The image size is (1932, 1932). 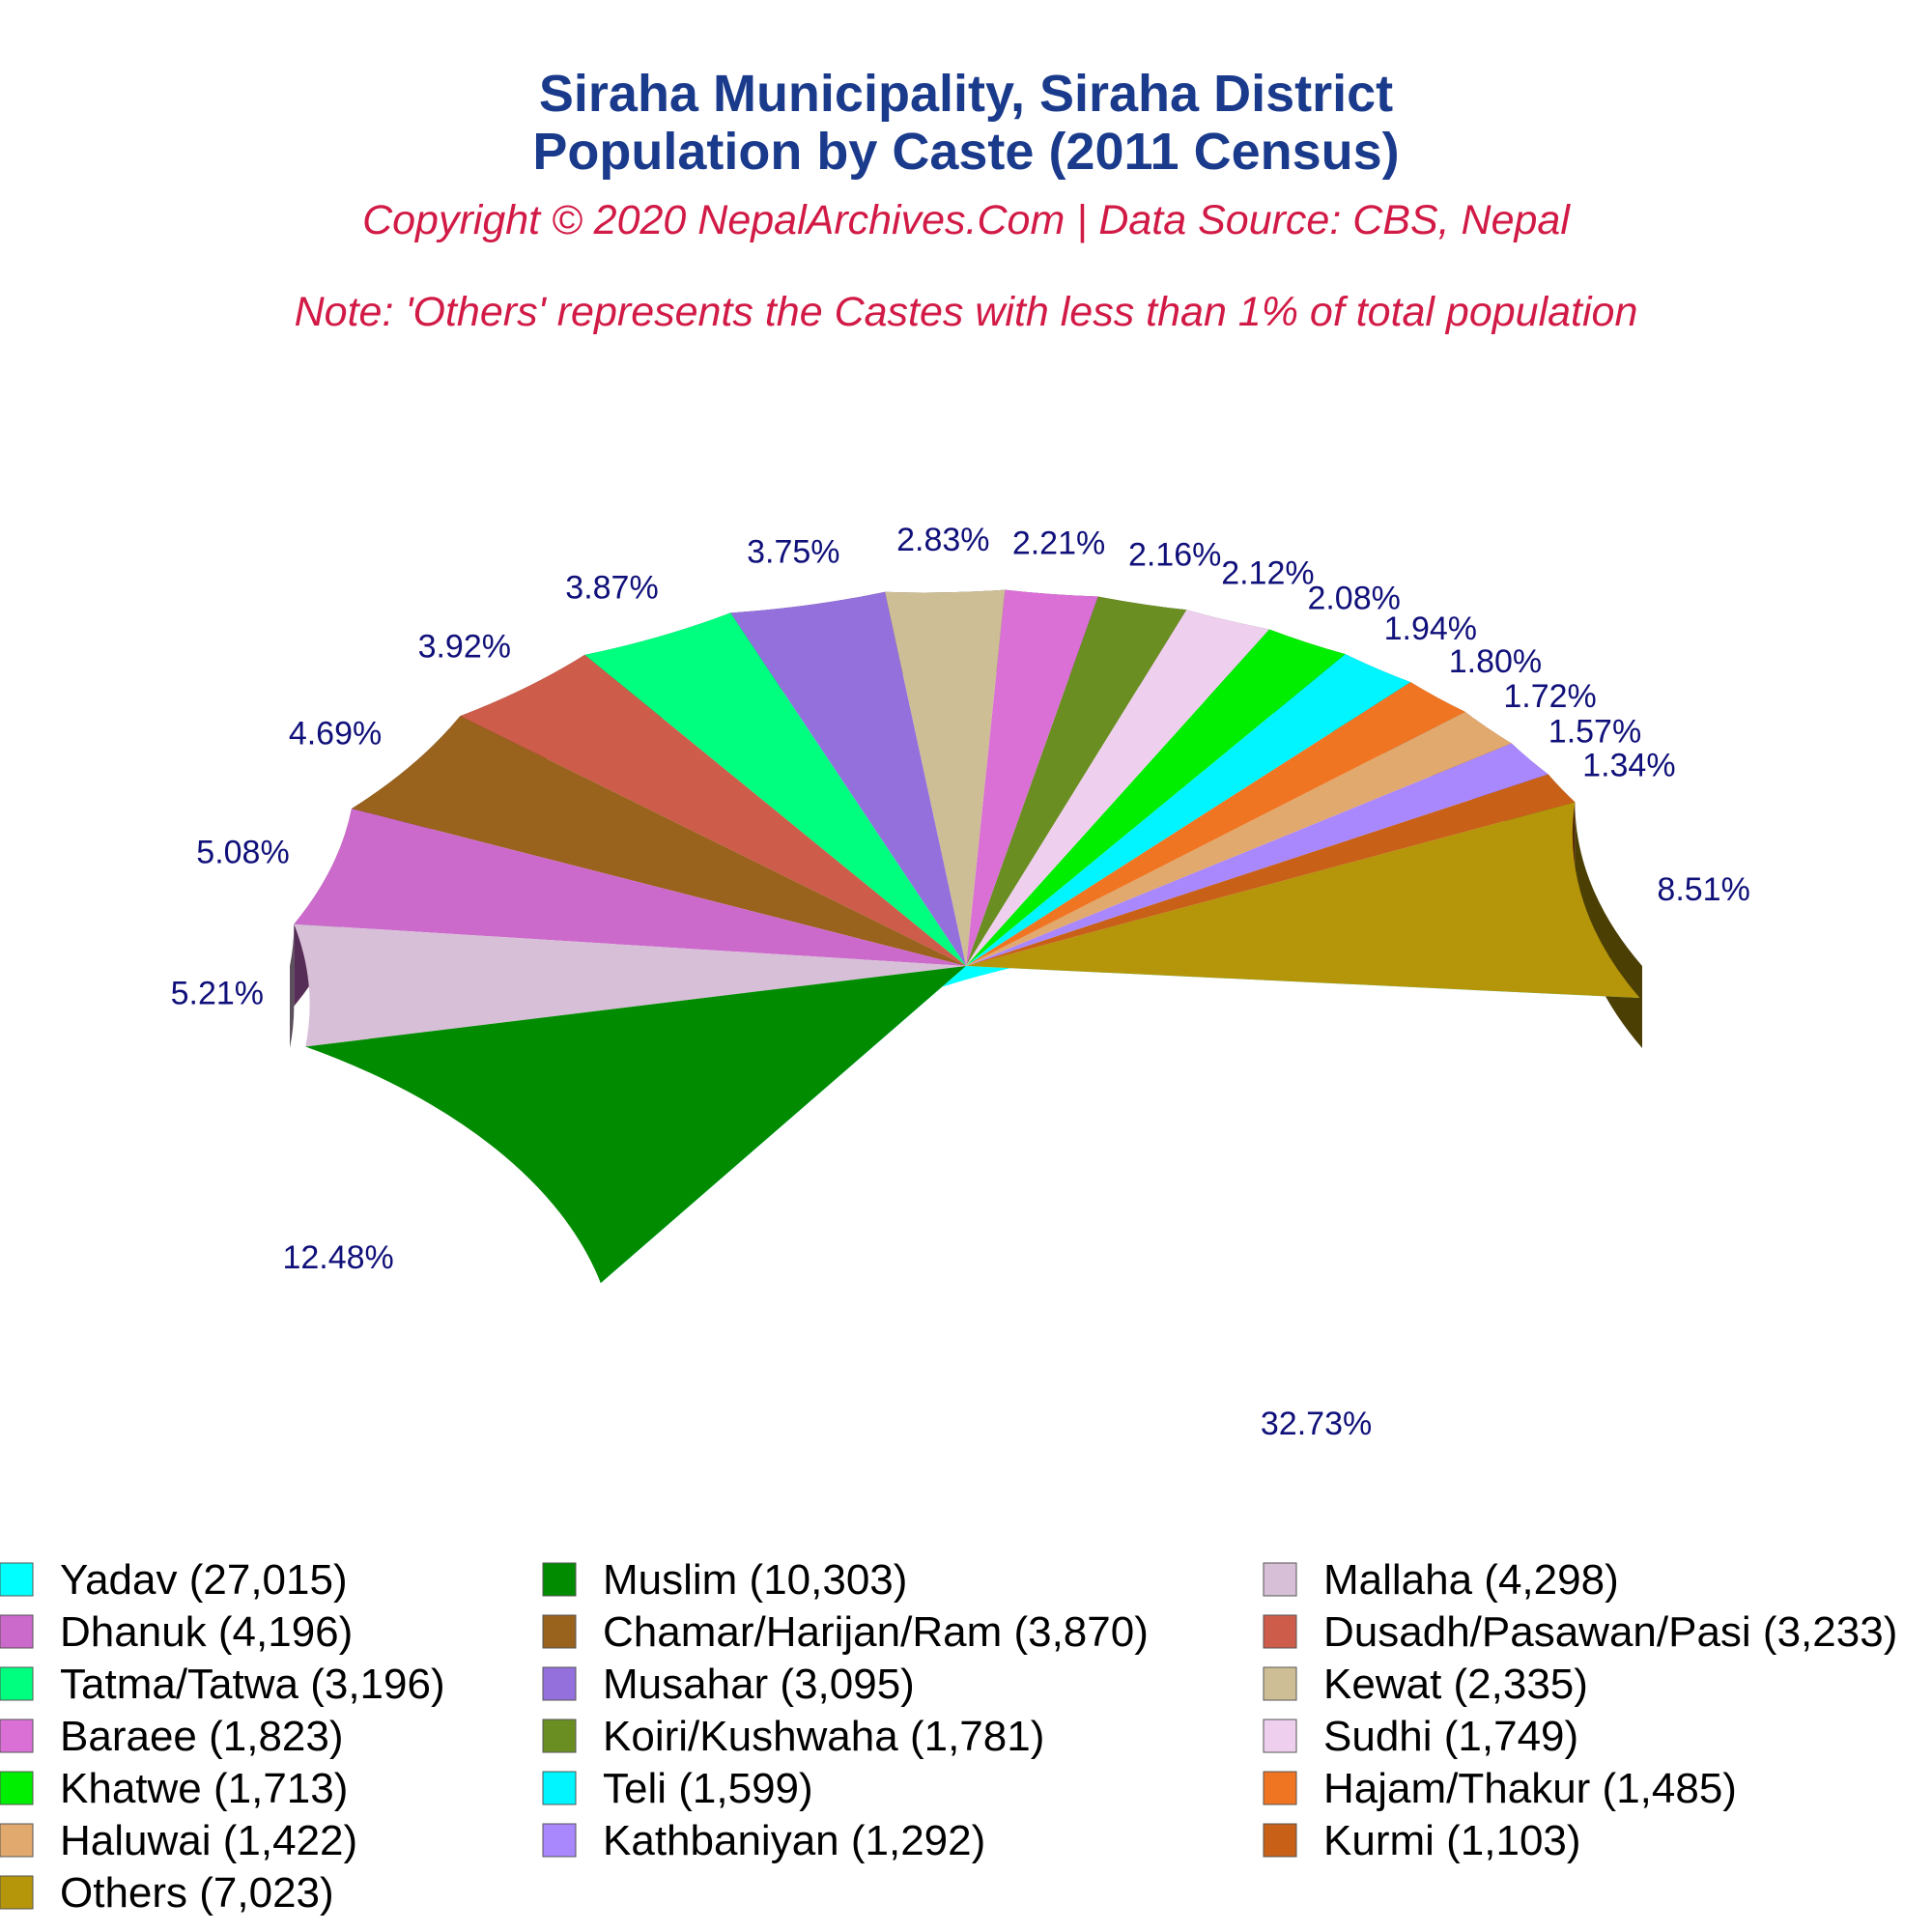 I want to click on pct-label-kathbaniyan: 1.57%, so click(x=1594, y=732).